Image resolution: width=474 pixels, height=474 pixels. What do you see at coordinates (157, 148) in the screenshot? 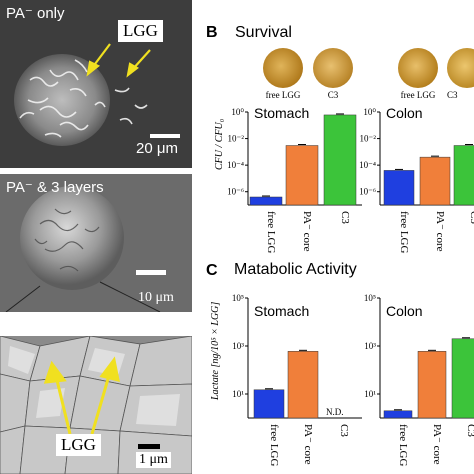
I see `sem-top-scale: 20 μm` at bounding box center [157, 148].